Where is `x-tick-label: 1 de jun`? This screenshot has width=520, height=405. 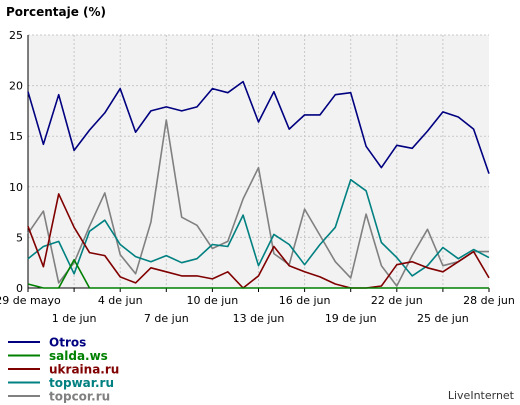 x-tick-label: 1 de jun is located at coordinates (74, 318).